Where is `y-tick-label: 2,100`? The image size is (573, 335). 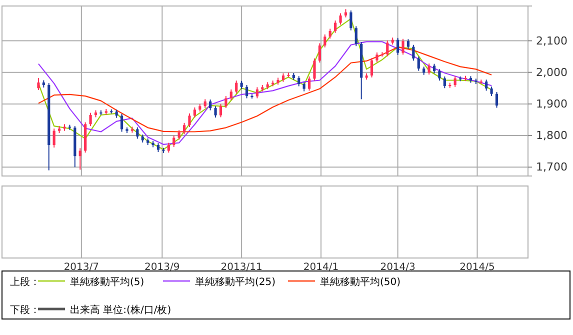 y-tick-label: 2,100 is located at coordinates (552, 41).